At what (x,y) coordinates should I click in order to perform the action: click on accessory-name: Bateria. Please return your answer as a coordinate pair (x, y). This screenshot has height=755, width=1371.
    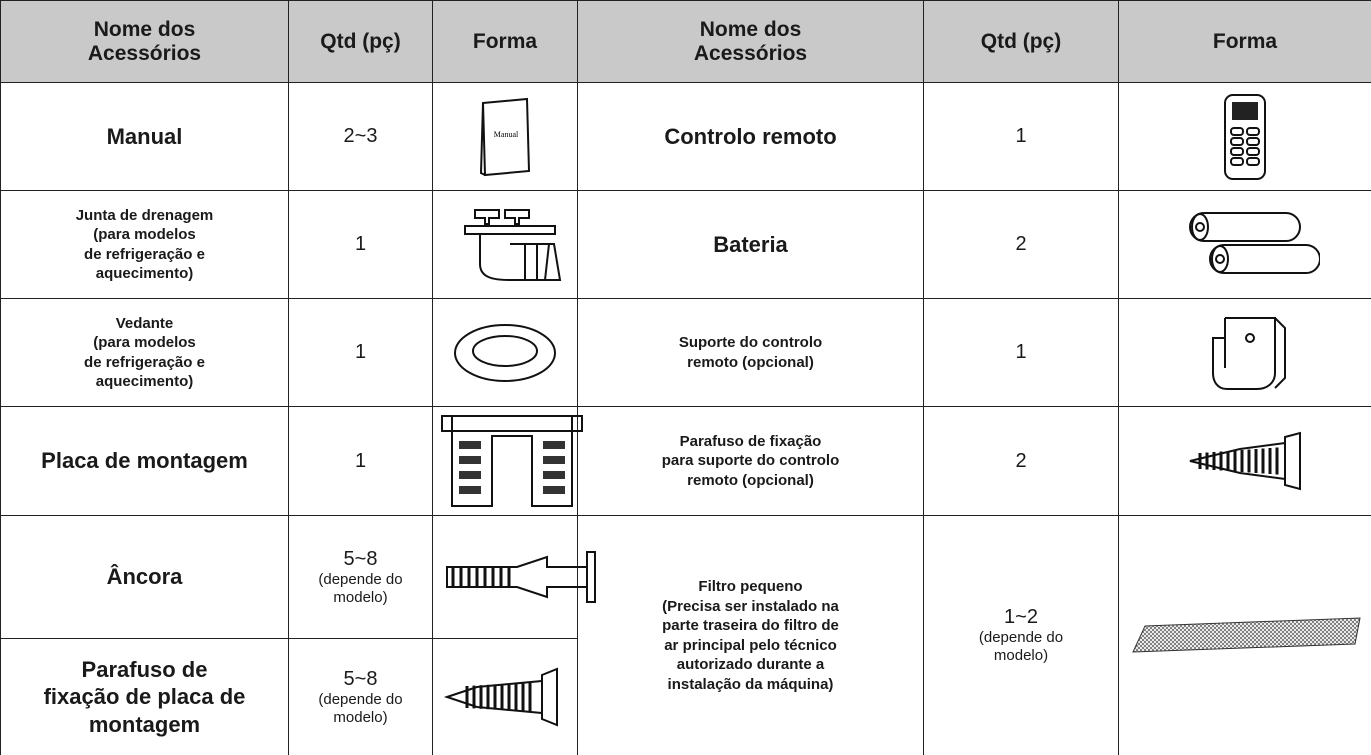
    Looking at the image, I should click on (750, 244).